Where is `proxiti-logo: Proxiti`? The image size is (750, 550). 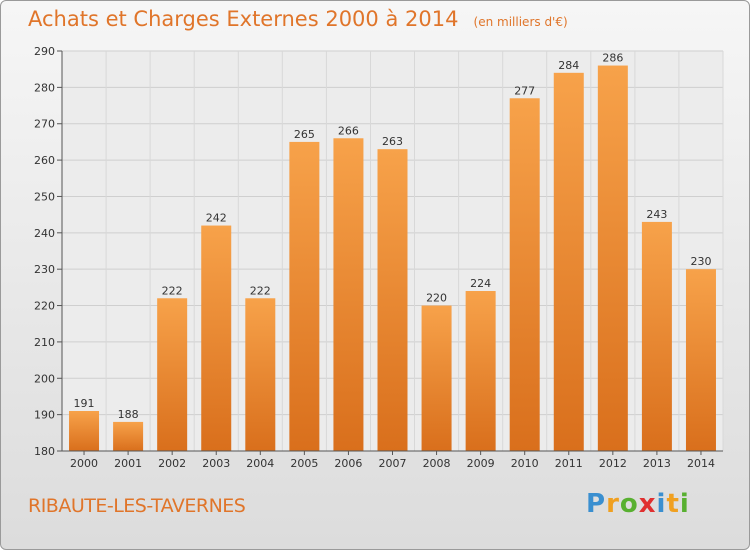
proxiti-logo: Proxiti is located at coordinates (638, 504).